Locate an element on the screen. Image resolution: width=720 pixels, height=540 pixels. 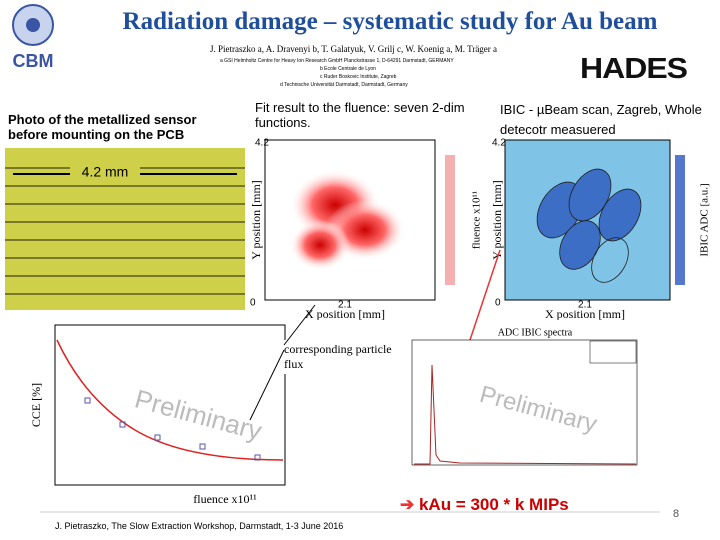
page-number: 8 is located at coordinates (676, 514).